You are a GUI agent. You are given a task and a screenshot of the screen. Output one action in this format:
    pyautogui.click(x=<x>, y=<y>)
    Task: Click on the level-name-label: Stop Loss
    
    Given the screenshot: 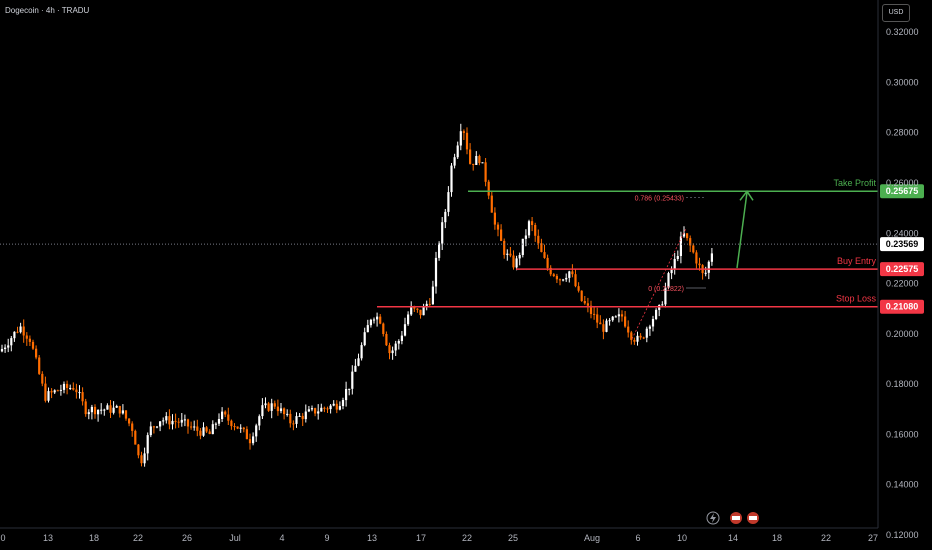 What is the action you would take?
    pyautogui.click(x=856, y=299)
    